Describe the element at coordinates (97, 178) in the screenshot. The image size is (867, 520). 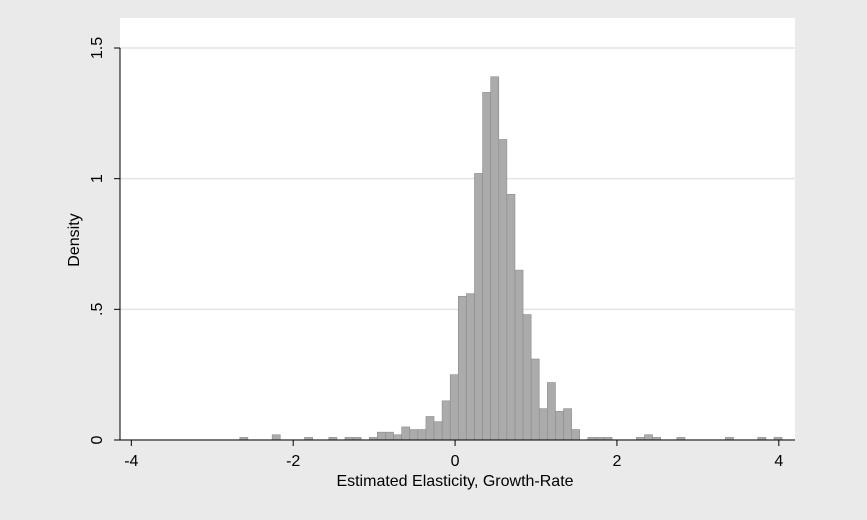
I see `y-tick-label: 1` at that location.